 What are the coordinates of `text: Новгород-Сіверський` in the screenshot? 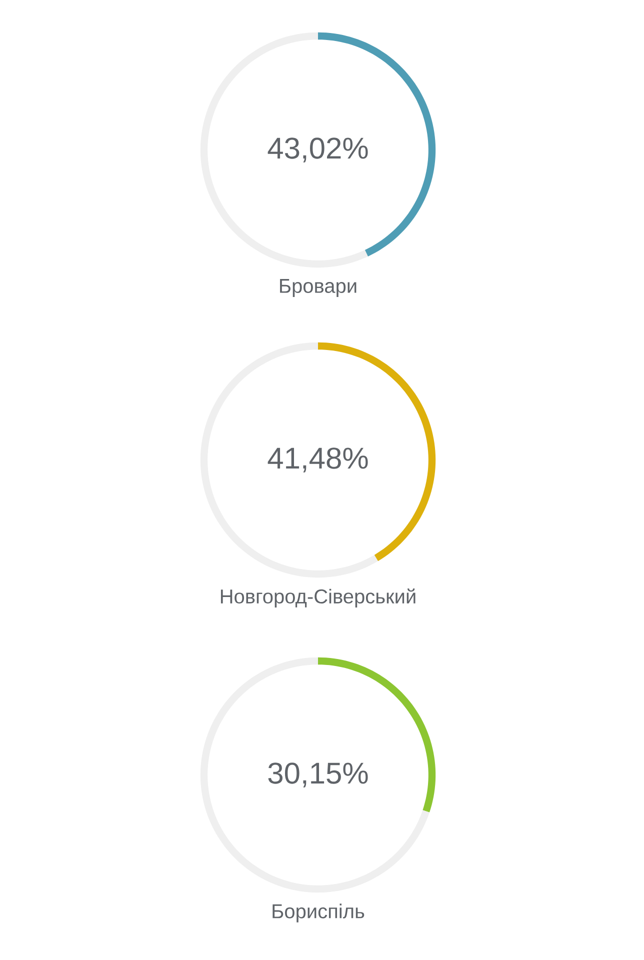 It's located at (318, 598).